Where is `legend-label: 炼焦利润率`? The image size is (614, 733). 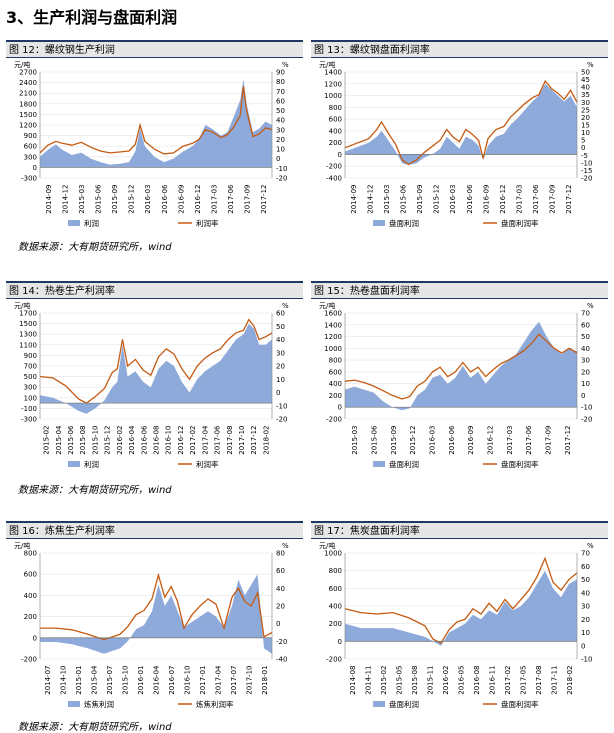
legend-label: 炼焦利润率 is located at coordinates (215, 704).